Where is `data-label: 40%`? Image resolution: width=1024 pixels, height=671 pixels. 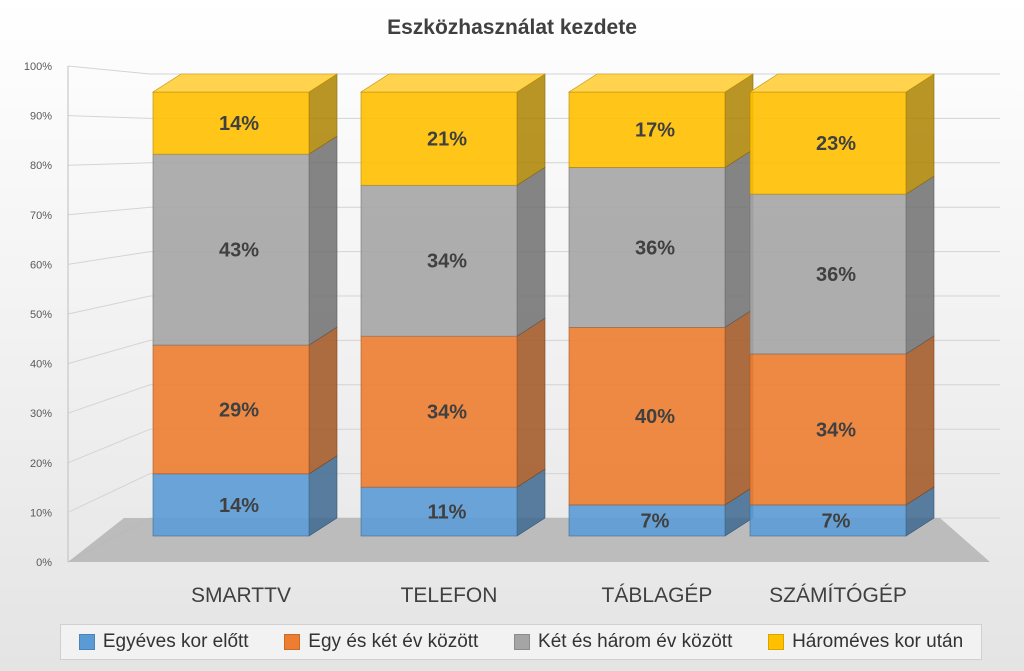 data-label: 40% is located at coordinates (655, 417).